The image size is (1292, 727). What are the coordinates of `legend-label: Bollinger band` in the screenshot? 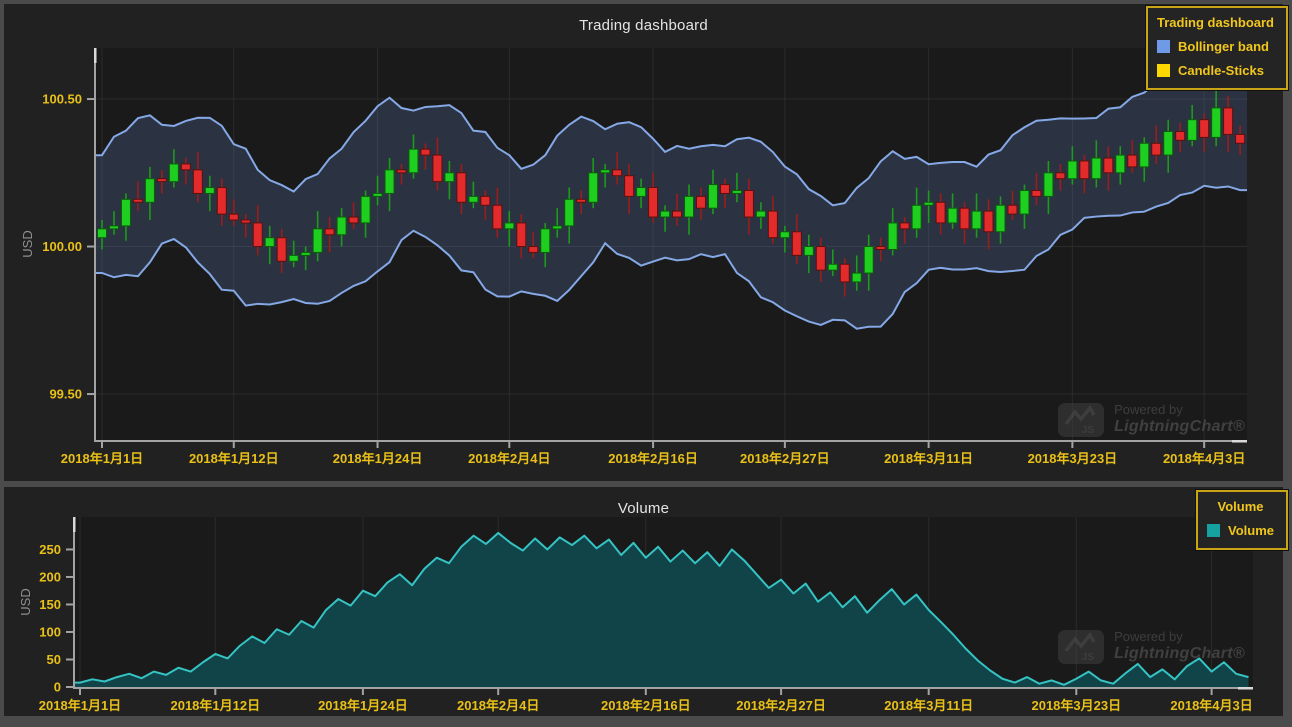 It's located at (1223, 46).